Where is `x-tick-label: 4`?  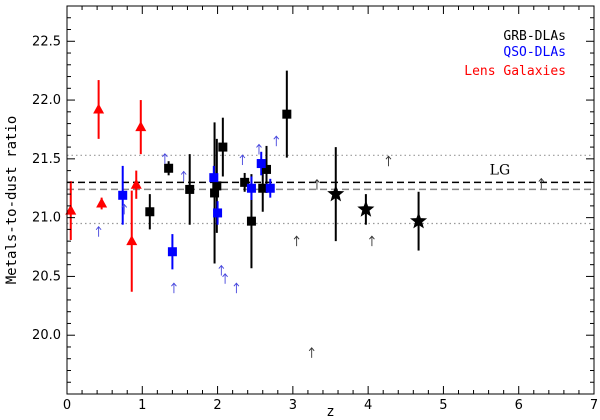
x-tick-label: 4 is located at coordinates (368, 405).